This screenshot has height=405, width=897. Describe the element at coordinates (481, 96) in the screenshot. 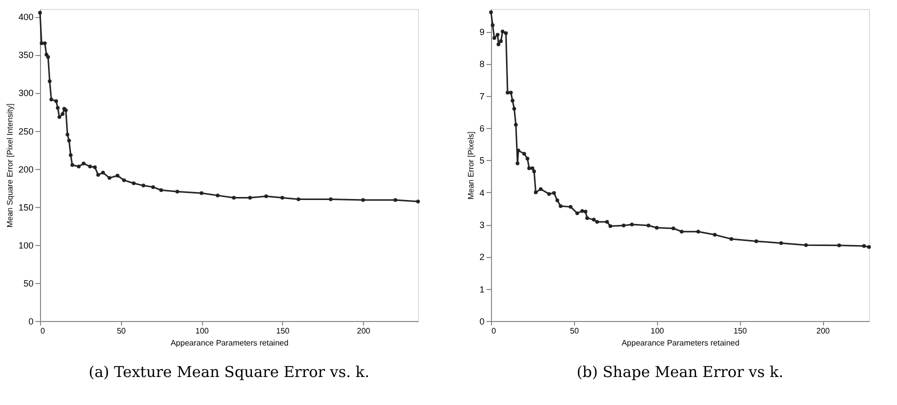

I see `y-tick-label: 7` at that location.